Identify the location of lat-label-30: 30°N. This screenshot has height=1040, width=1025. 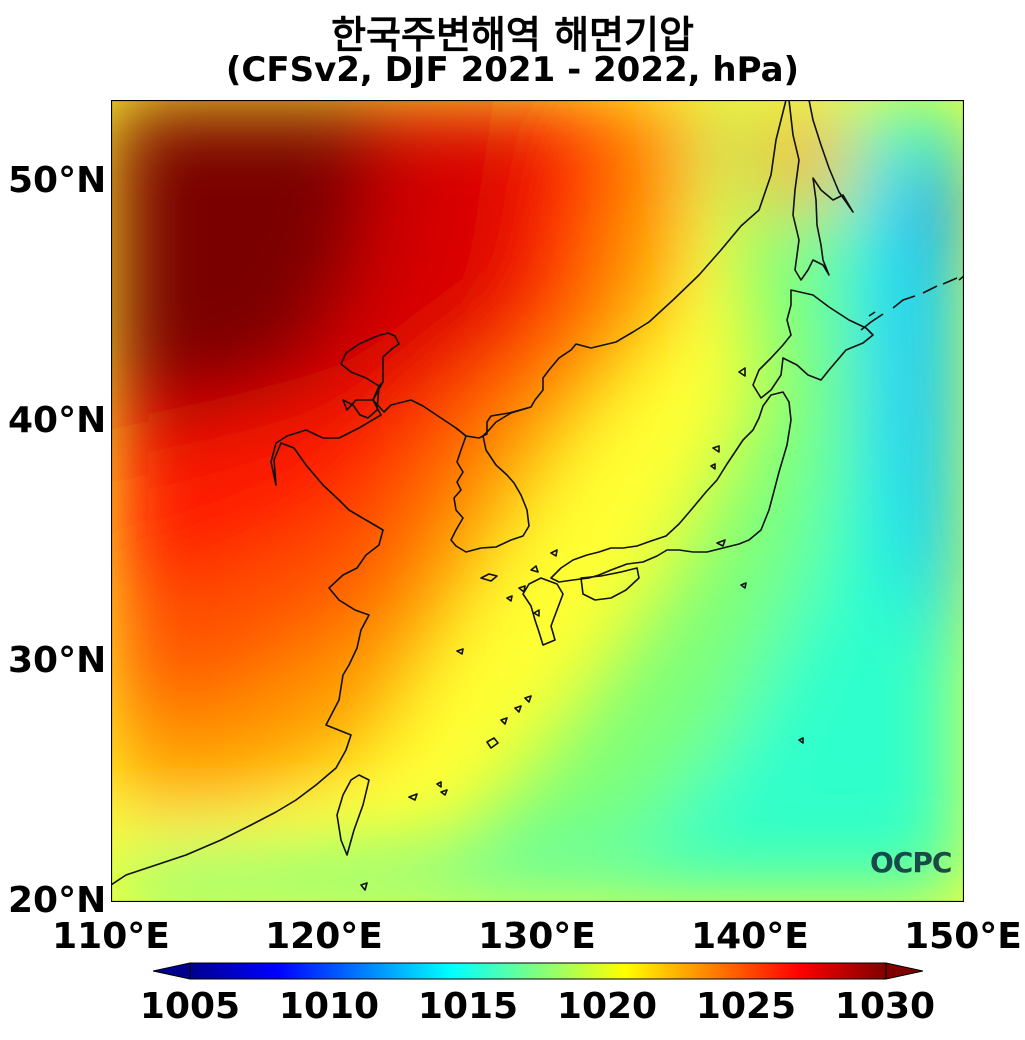
(57, 660).